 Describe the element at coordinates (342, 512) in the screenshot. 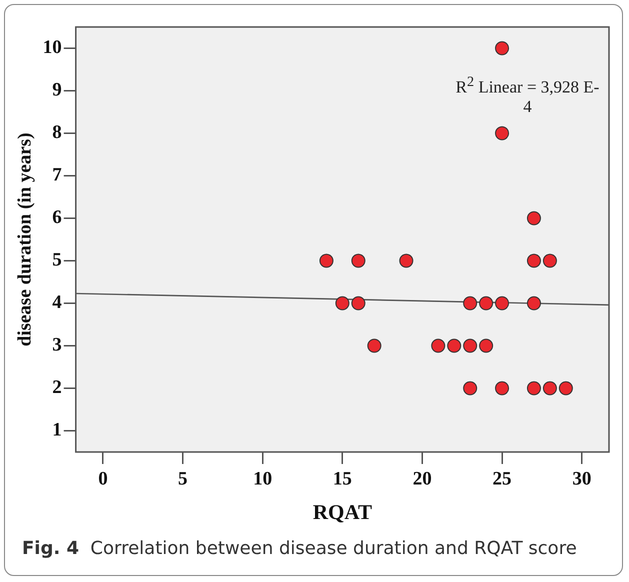

I see `x-axis-title: RQAT` at that location.